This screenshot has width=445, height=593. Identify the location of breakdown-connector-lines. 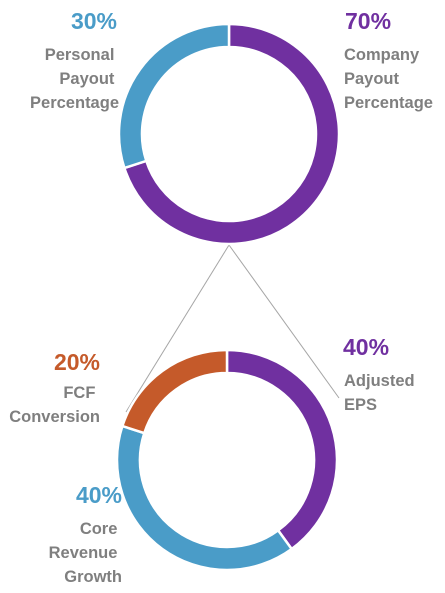
(232, 328).